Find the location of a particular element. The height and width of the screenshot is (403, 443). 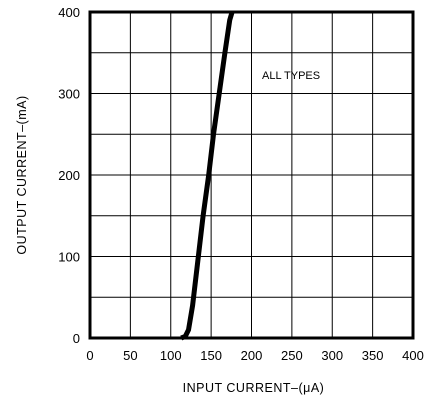

y-tick-label: 0 is located at coordinates (76, 338).